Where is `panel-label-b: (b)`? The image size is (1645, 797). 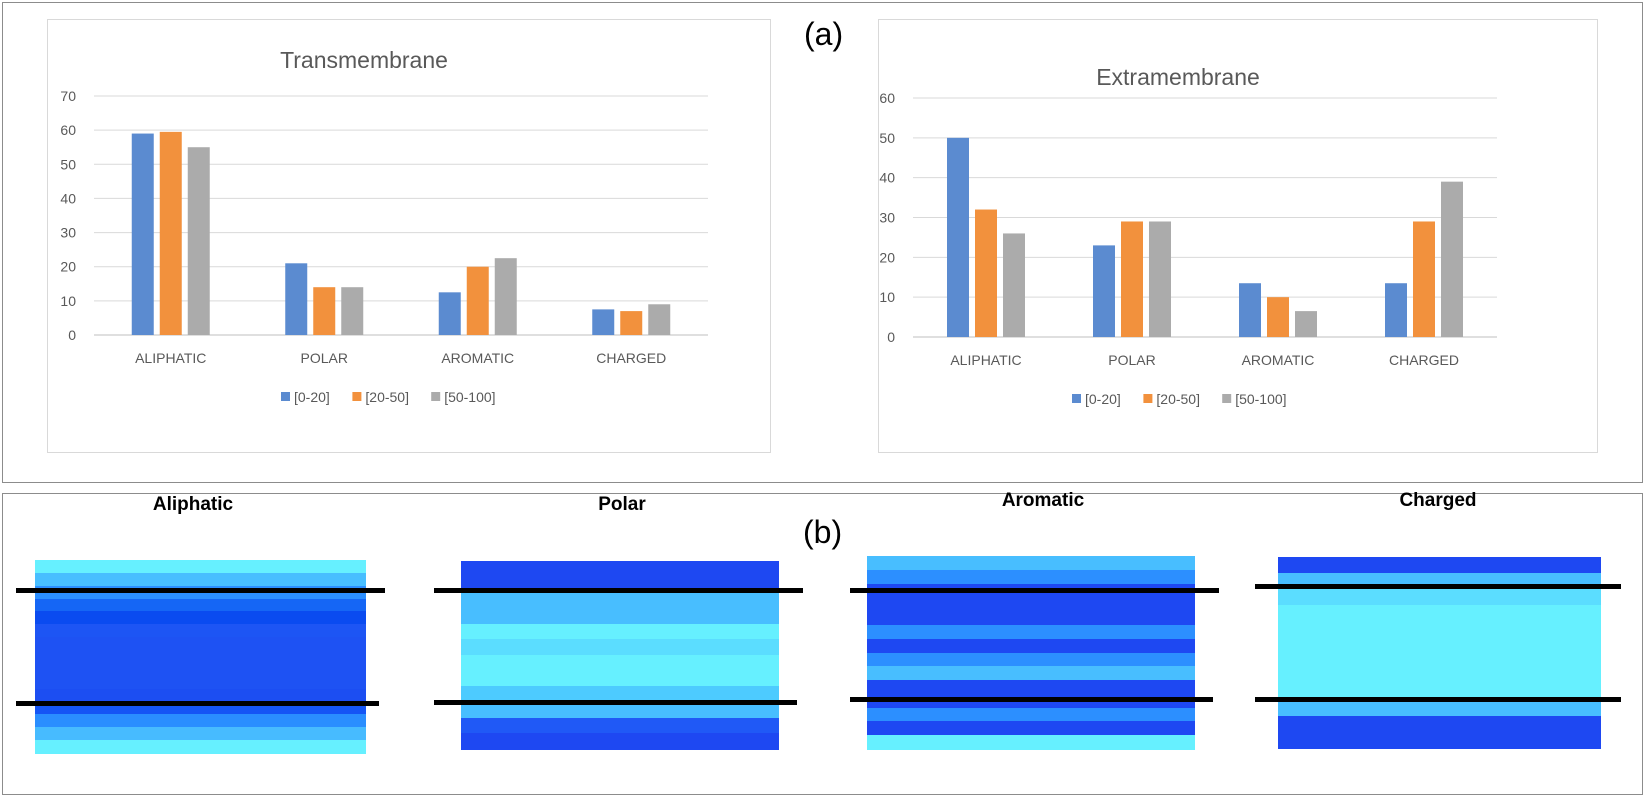
panel-label-b: (b) is located at coordinates (823, 532).